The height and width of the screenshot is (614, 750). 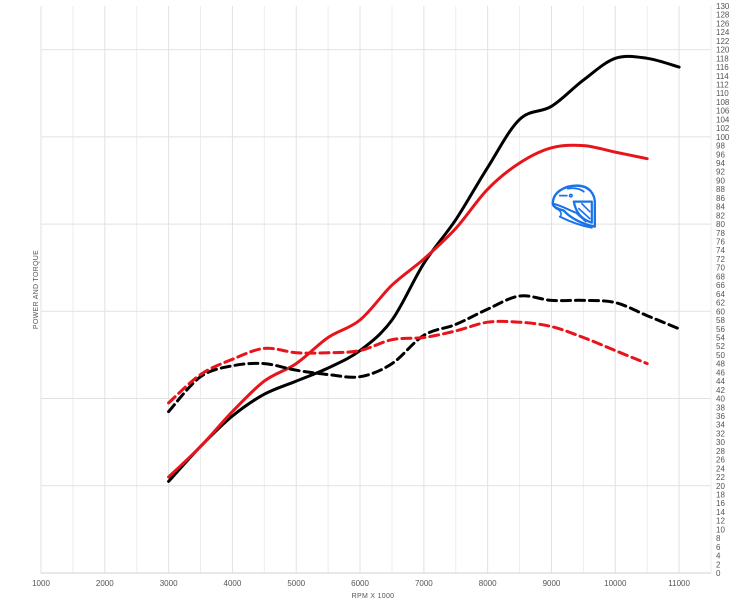 I want to click on y-tick-label: 78, so click(x=720, y=233).